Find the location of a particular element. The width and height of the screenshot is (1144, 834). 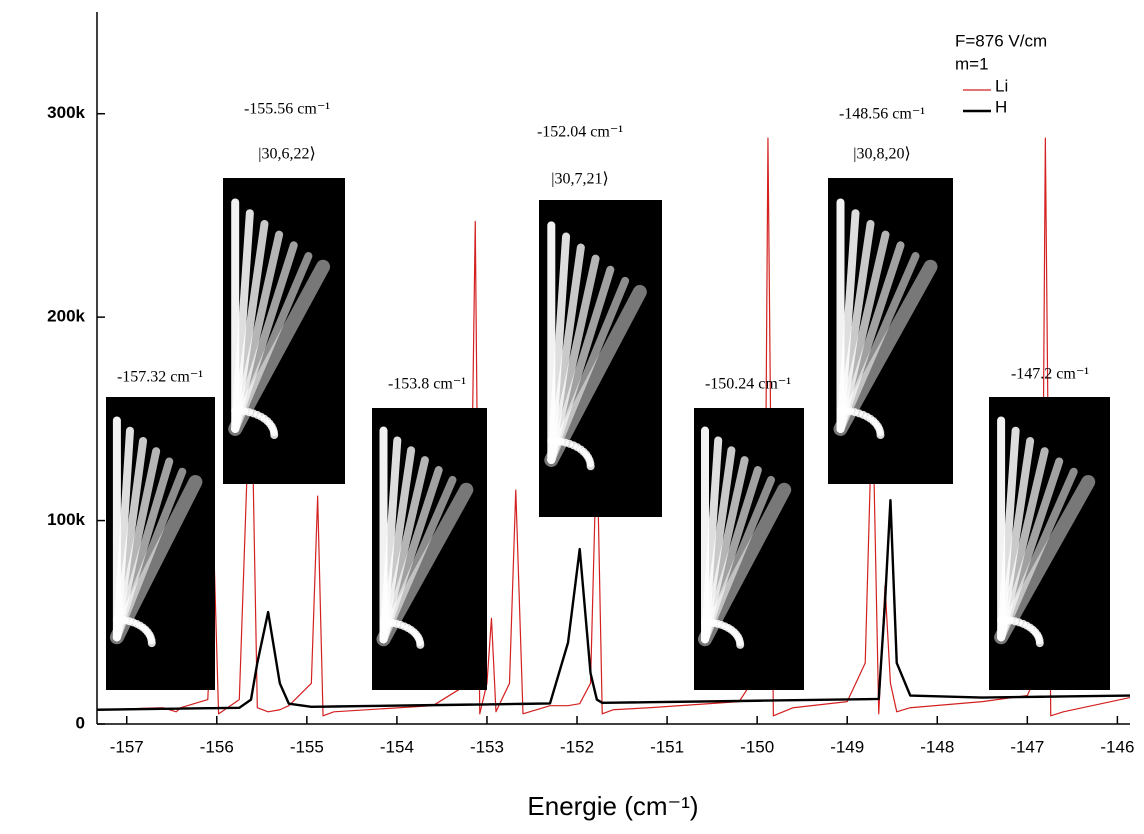

x-tick-label: -147 is located at coordinates (1027, 746).